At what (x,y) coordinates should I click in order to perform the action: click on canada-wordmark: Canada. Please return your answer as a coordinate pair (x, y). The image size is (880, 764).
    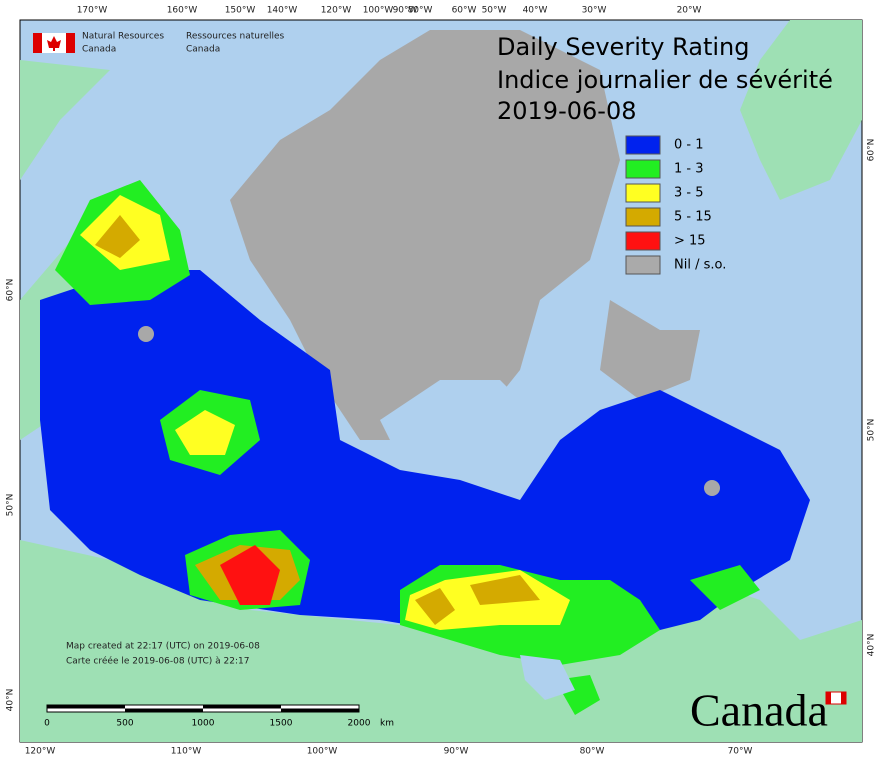
    Looking at the image, I should click on (768, 710).